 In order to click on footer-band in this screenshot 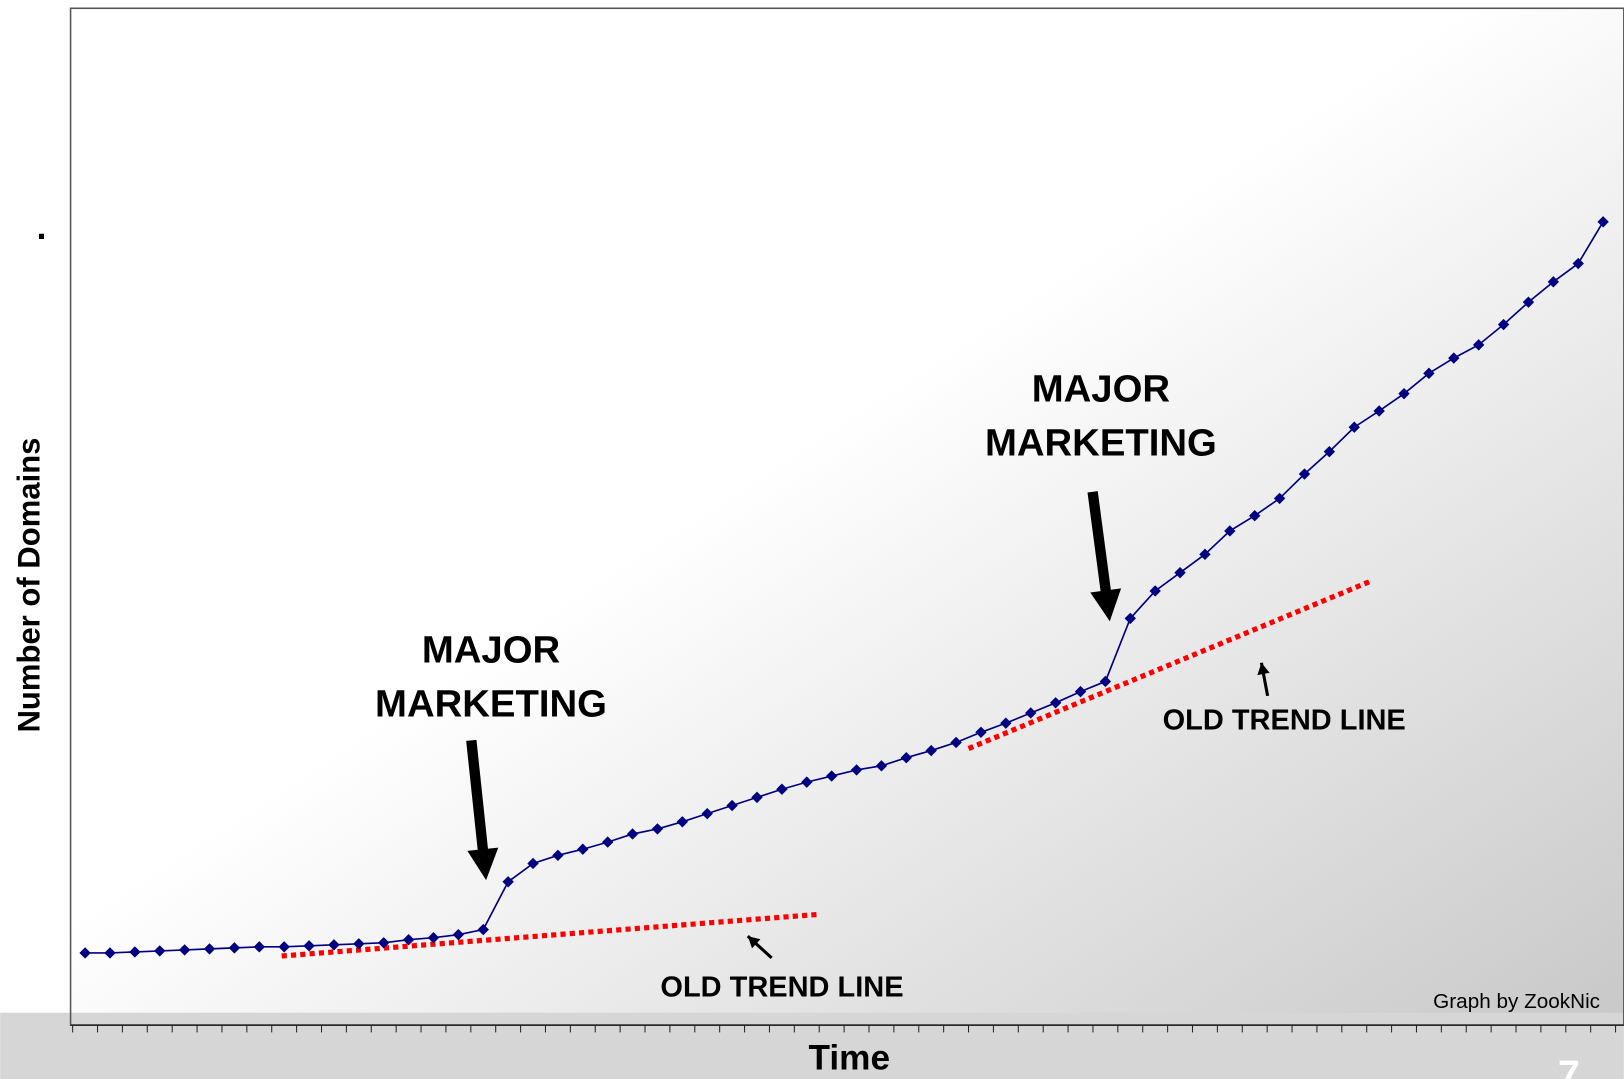, I will do `click(812, 1045)`.